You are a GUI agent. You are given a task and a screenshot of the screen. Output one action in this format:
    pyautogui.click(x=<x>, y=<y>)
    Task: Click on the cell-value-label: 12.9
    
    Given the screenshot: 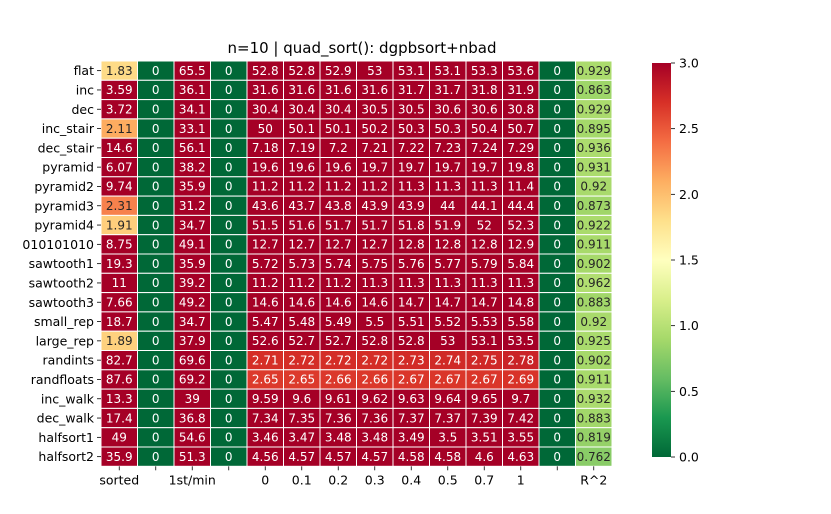 What is the action you would take?
    pyautogui.click(x=520, y=245)
    